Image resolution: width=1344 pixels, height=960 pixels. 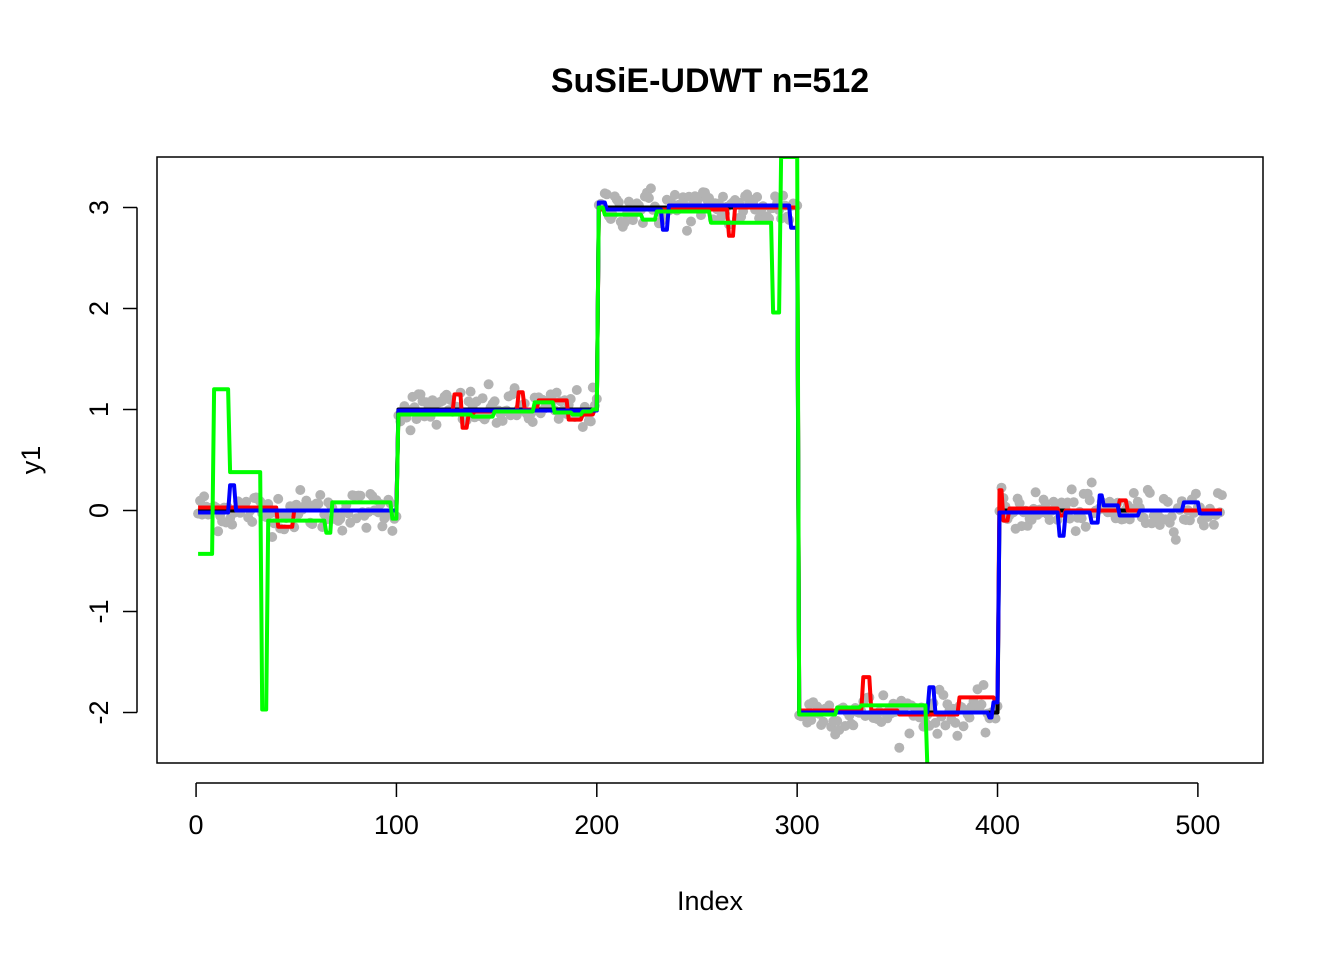 What do you see at coordinates (99, 712) in the screenshot?
I see `y-tick-label: -2` at bounding box center [99, 712].